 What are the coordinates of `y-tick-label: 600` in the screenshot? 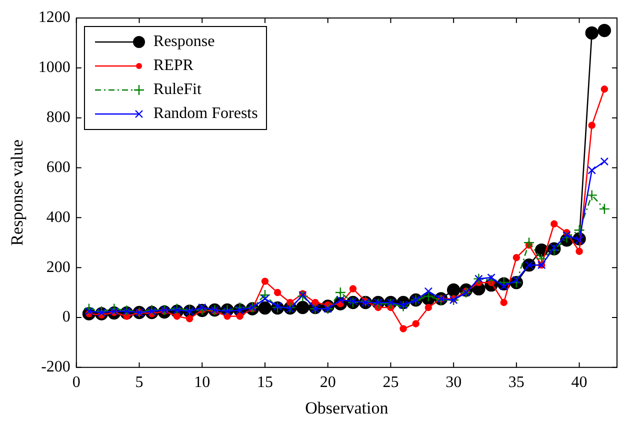 It's located at (58, 167).